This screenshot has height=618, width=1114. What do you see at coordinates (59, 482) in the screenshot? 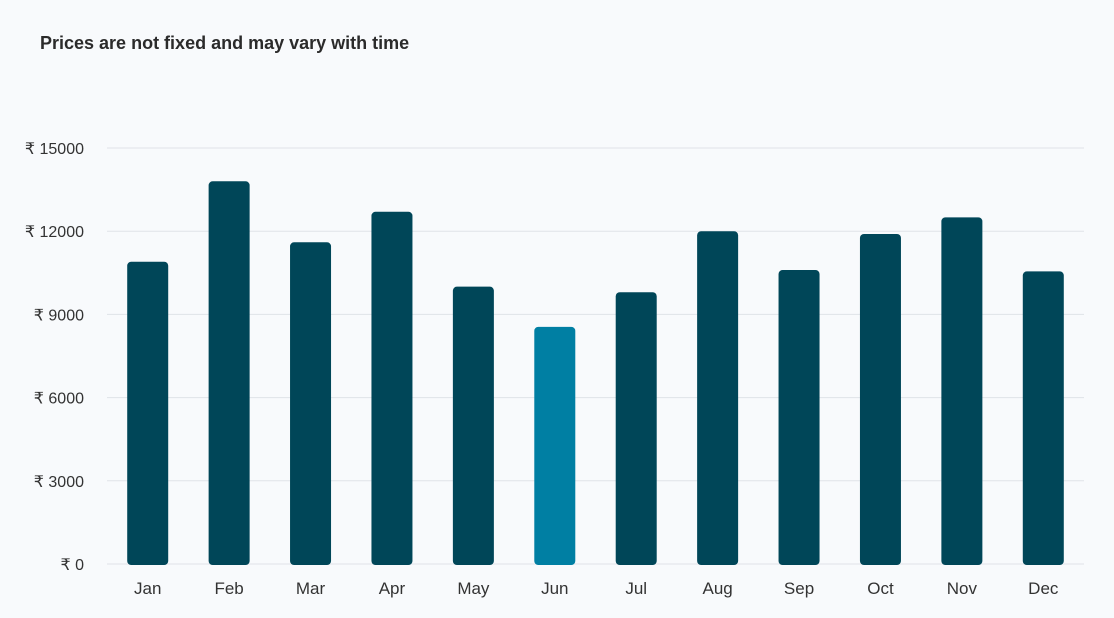
I see `y-tick-label: ₹ 3000` at bounding box center [59, 482].